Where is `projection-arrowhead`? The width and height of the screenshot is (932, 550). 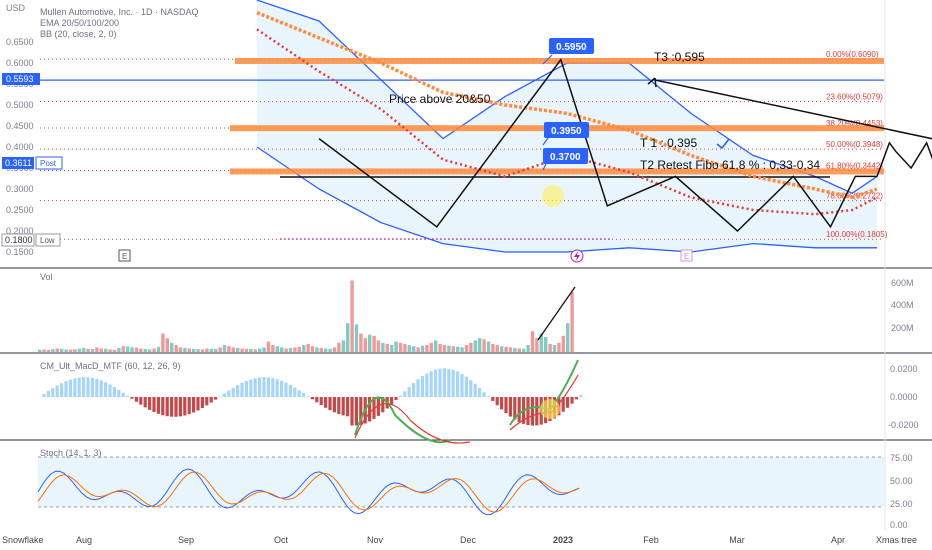
projection-arrowhead is located at coordinates (652, 82).